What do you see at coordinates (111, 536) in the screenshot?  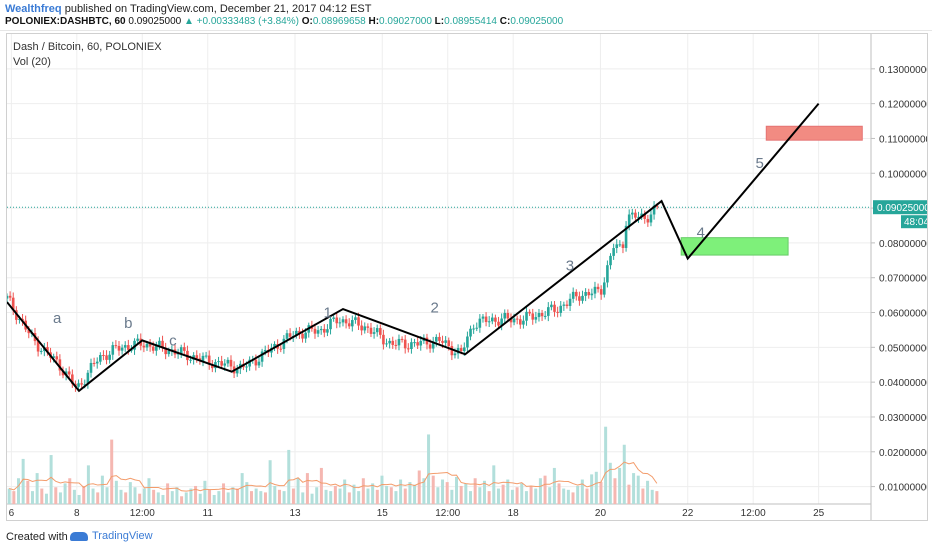 I see `tradingview-link: TradingView` at bounding box center [111, 536].